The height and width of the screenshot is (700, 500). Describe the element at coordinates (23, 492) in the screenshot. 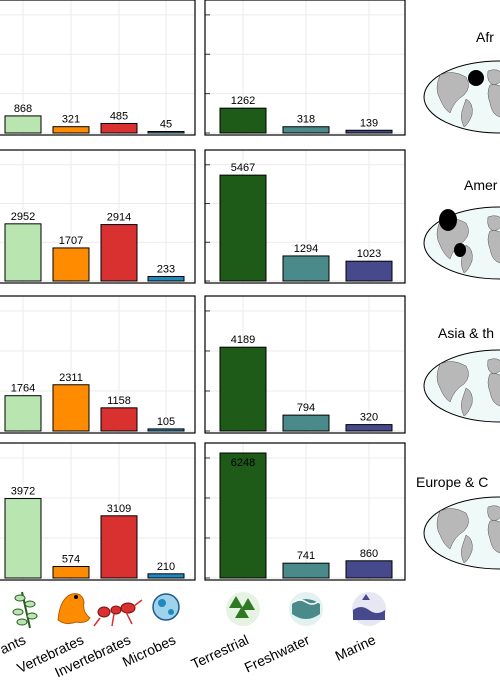

I see `data-label: 3972` at that location.